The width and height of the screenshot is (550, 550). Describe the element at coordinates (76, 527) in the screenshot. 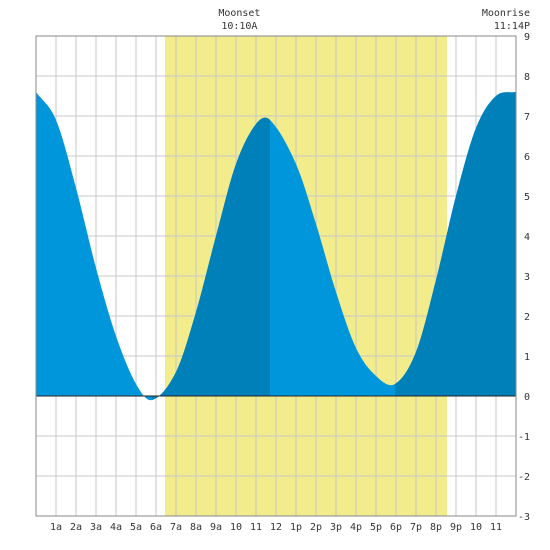

I see `x-tick-label: 2a` at that location.